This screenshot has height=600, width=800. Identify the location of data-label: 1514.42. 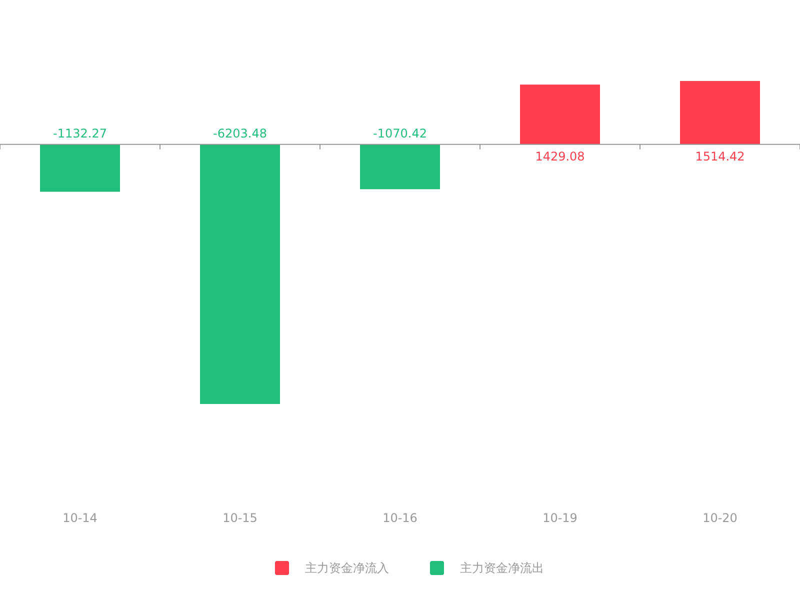
(720, 156).